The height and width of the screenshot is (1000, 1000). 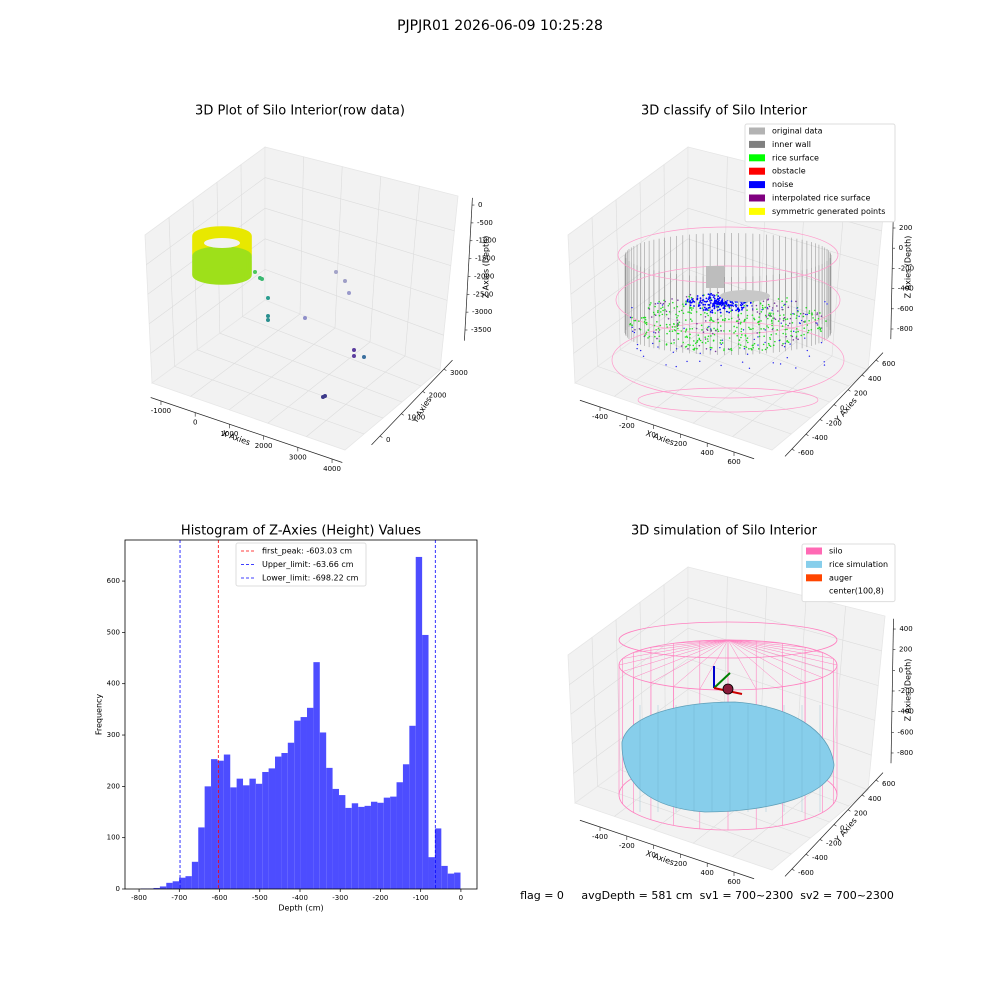 What do you see at coordinates (260, 898) in the screenshot?
I see `x-tick-label: -500` at bounding box center [260, 898].